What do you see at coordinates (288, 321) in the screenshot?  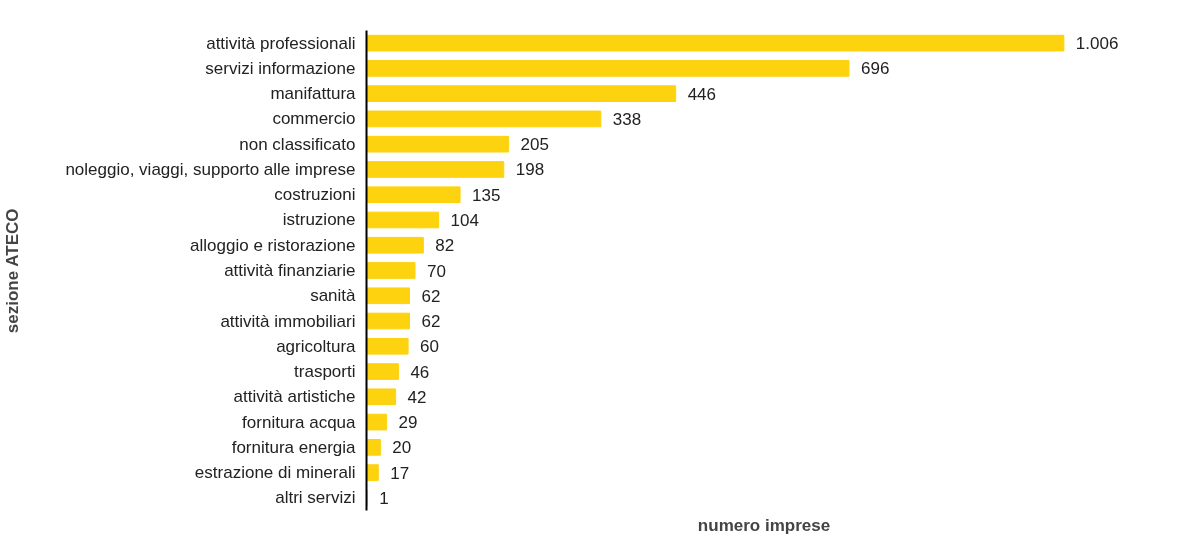 I see `y-tick-label: attività immobiliari` at bounding box center [288, 321].